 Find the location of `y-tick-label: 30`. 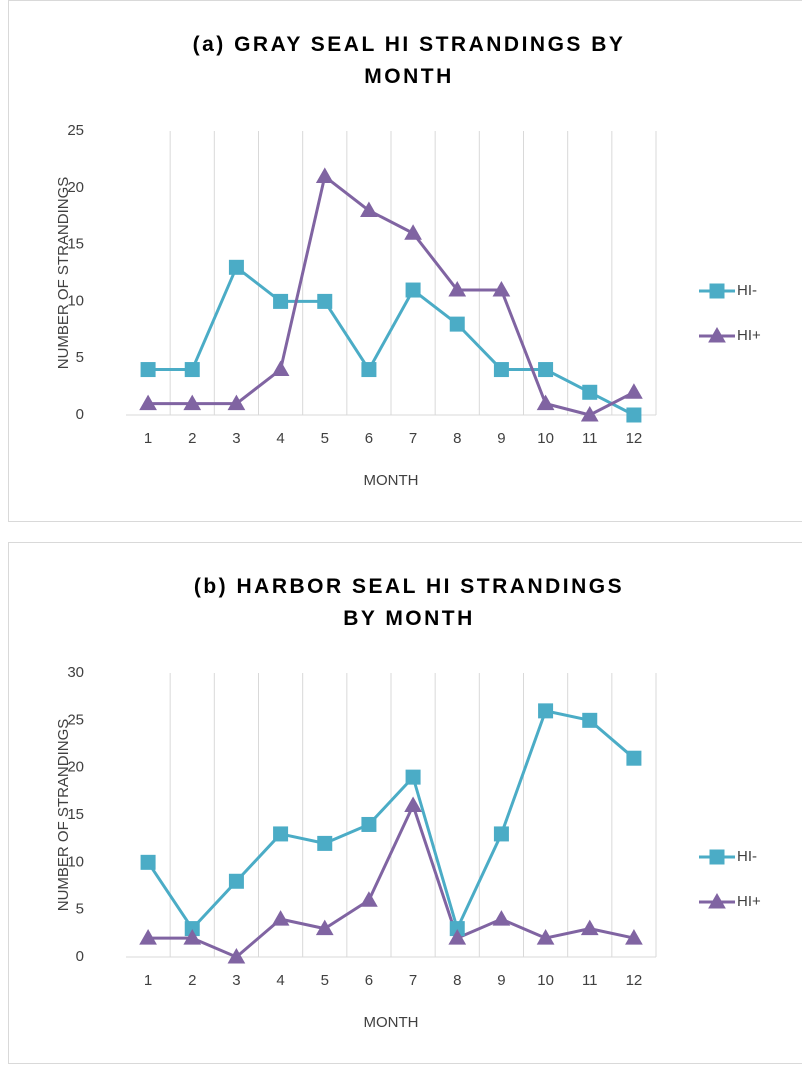

y-tick-label: 30 is located at coordinates (75, 672).